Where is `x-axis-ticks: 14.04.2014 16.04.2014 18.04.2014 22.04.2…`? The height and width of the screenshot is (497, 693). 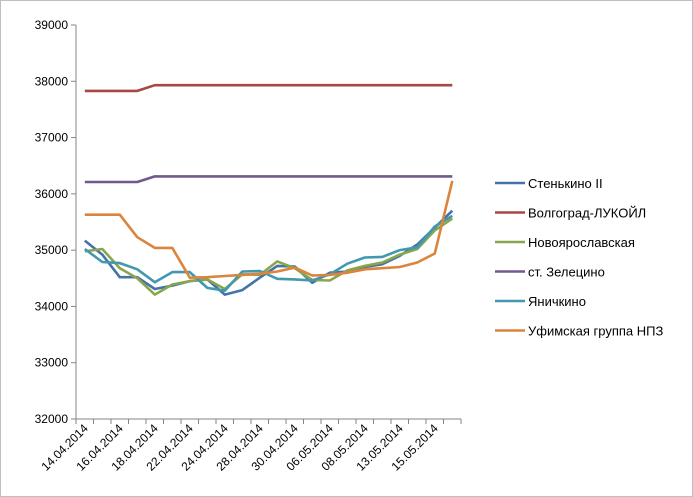 x-axis-ticks: 14.04.2014 16.04.2014 18.04.2014 22.04.2… is located at coordinates (240, 447).